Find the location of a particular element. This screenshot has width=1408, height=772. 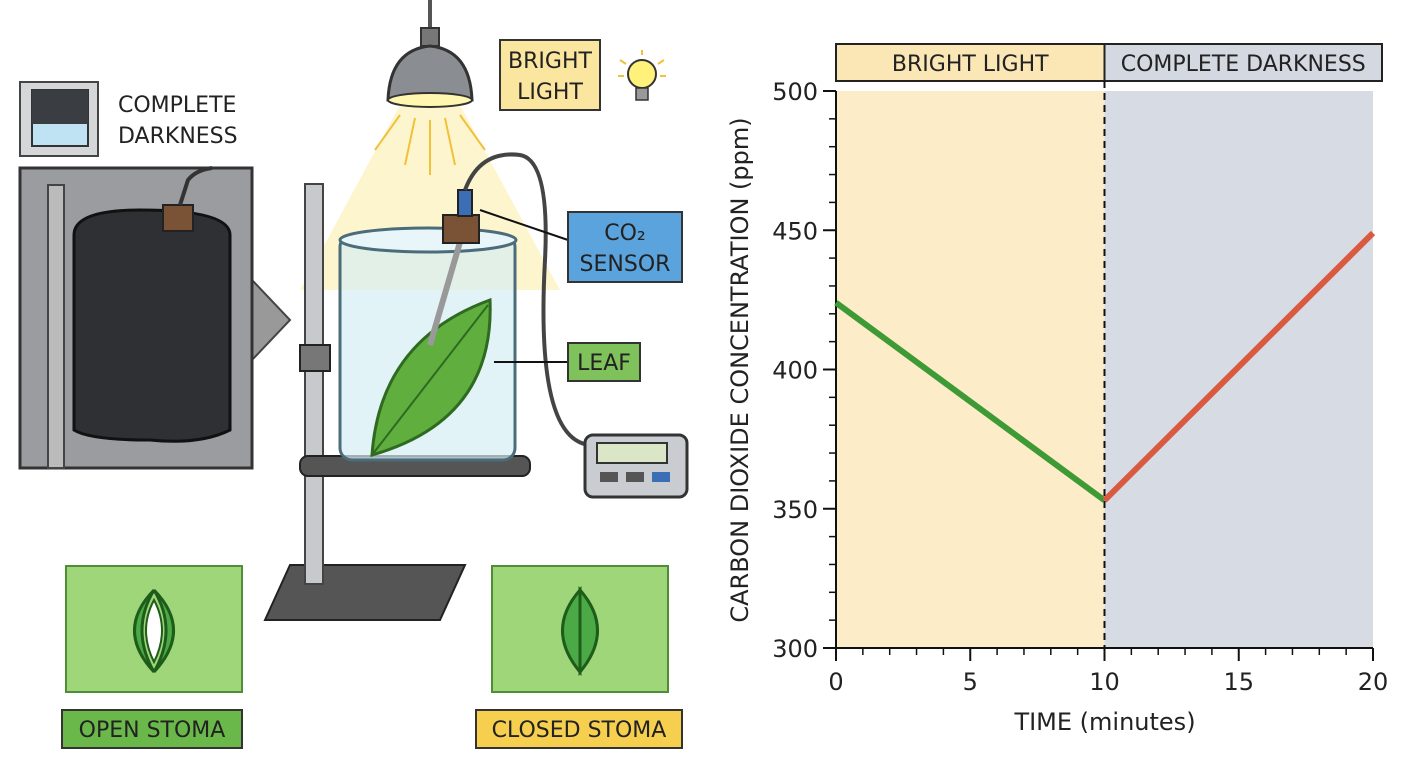

bright-light-label: BRIGHT is located at coordinates (550, 61).